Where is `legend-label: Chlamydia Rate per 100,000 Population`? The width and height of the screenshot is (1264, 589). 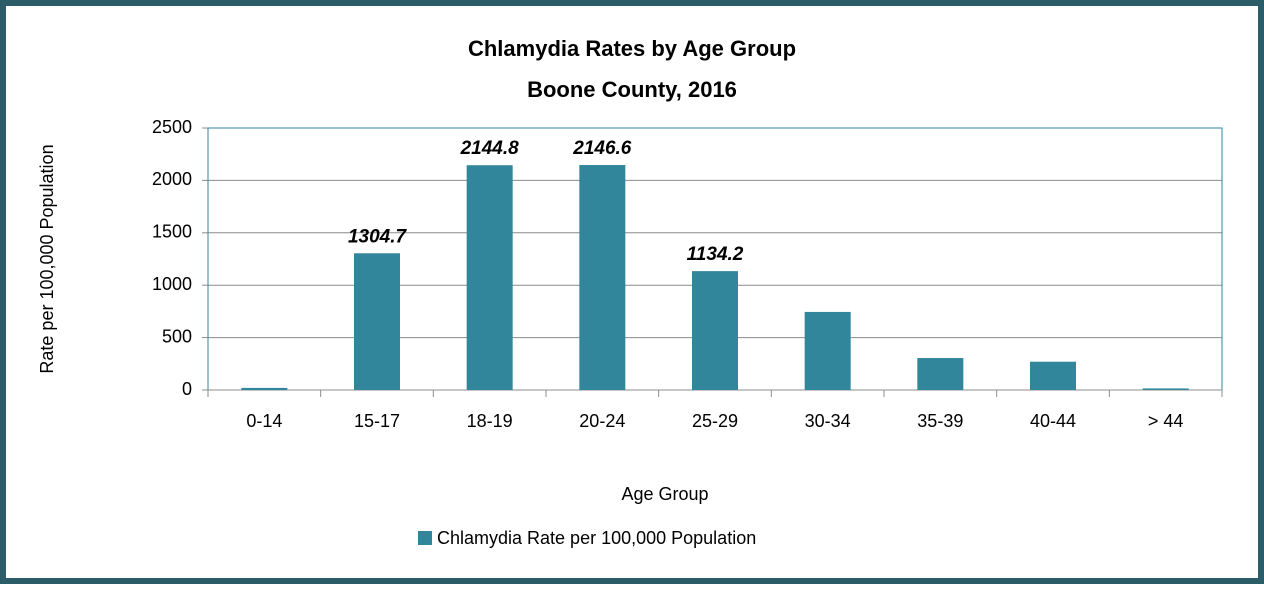
legend-label: Chlamydia Rate per 100,000 Population is located at coordinates (596, 538).